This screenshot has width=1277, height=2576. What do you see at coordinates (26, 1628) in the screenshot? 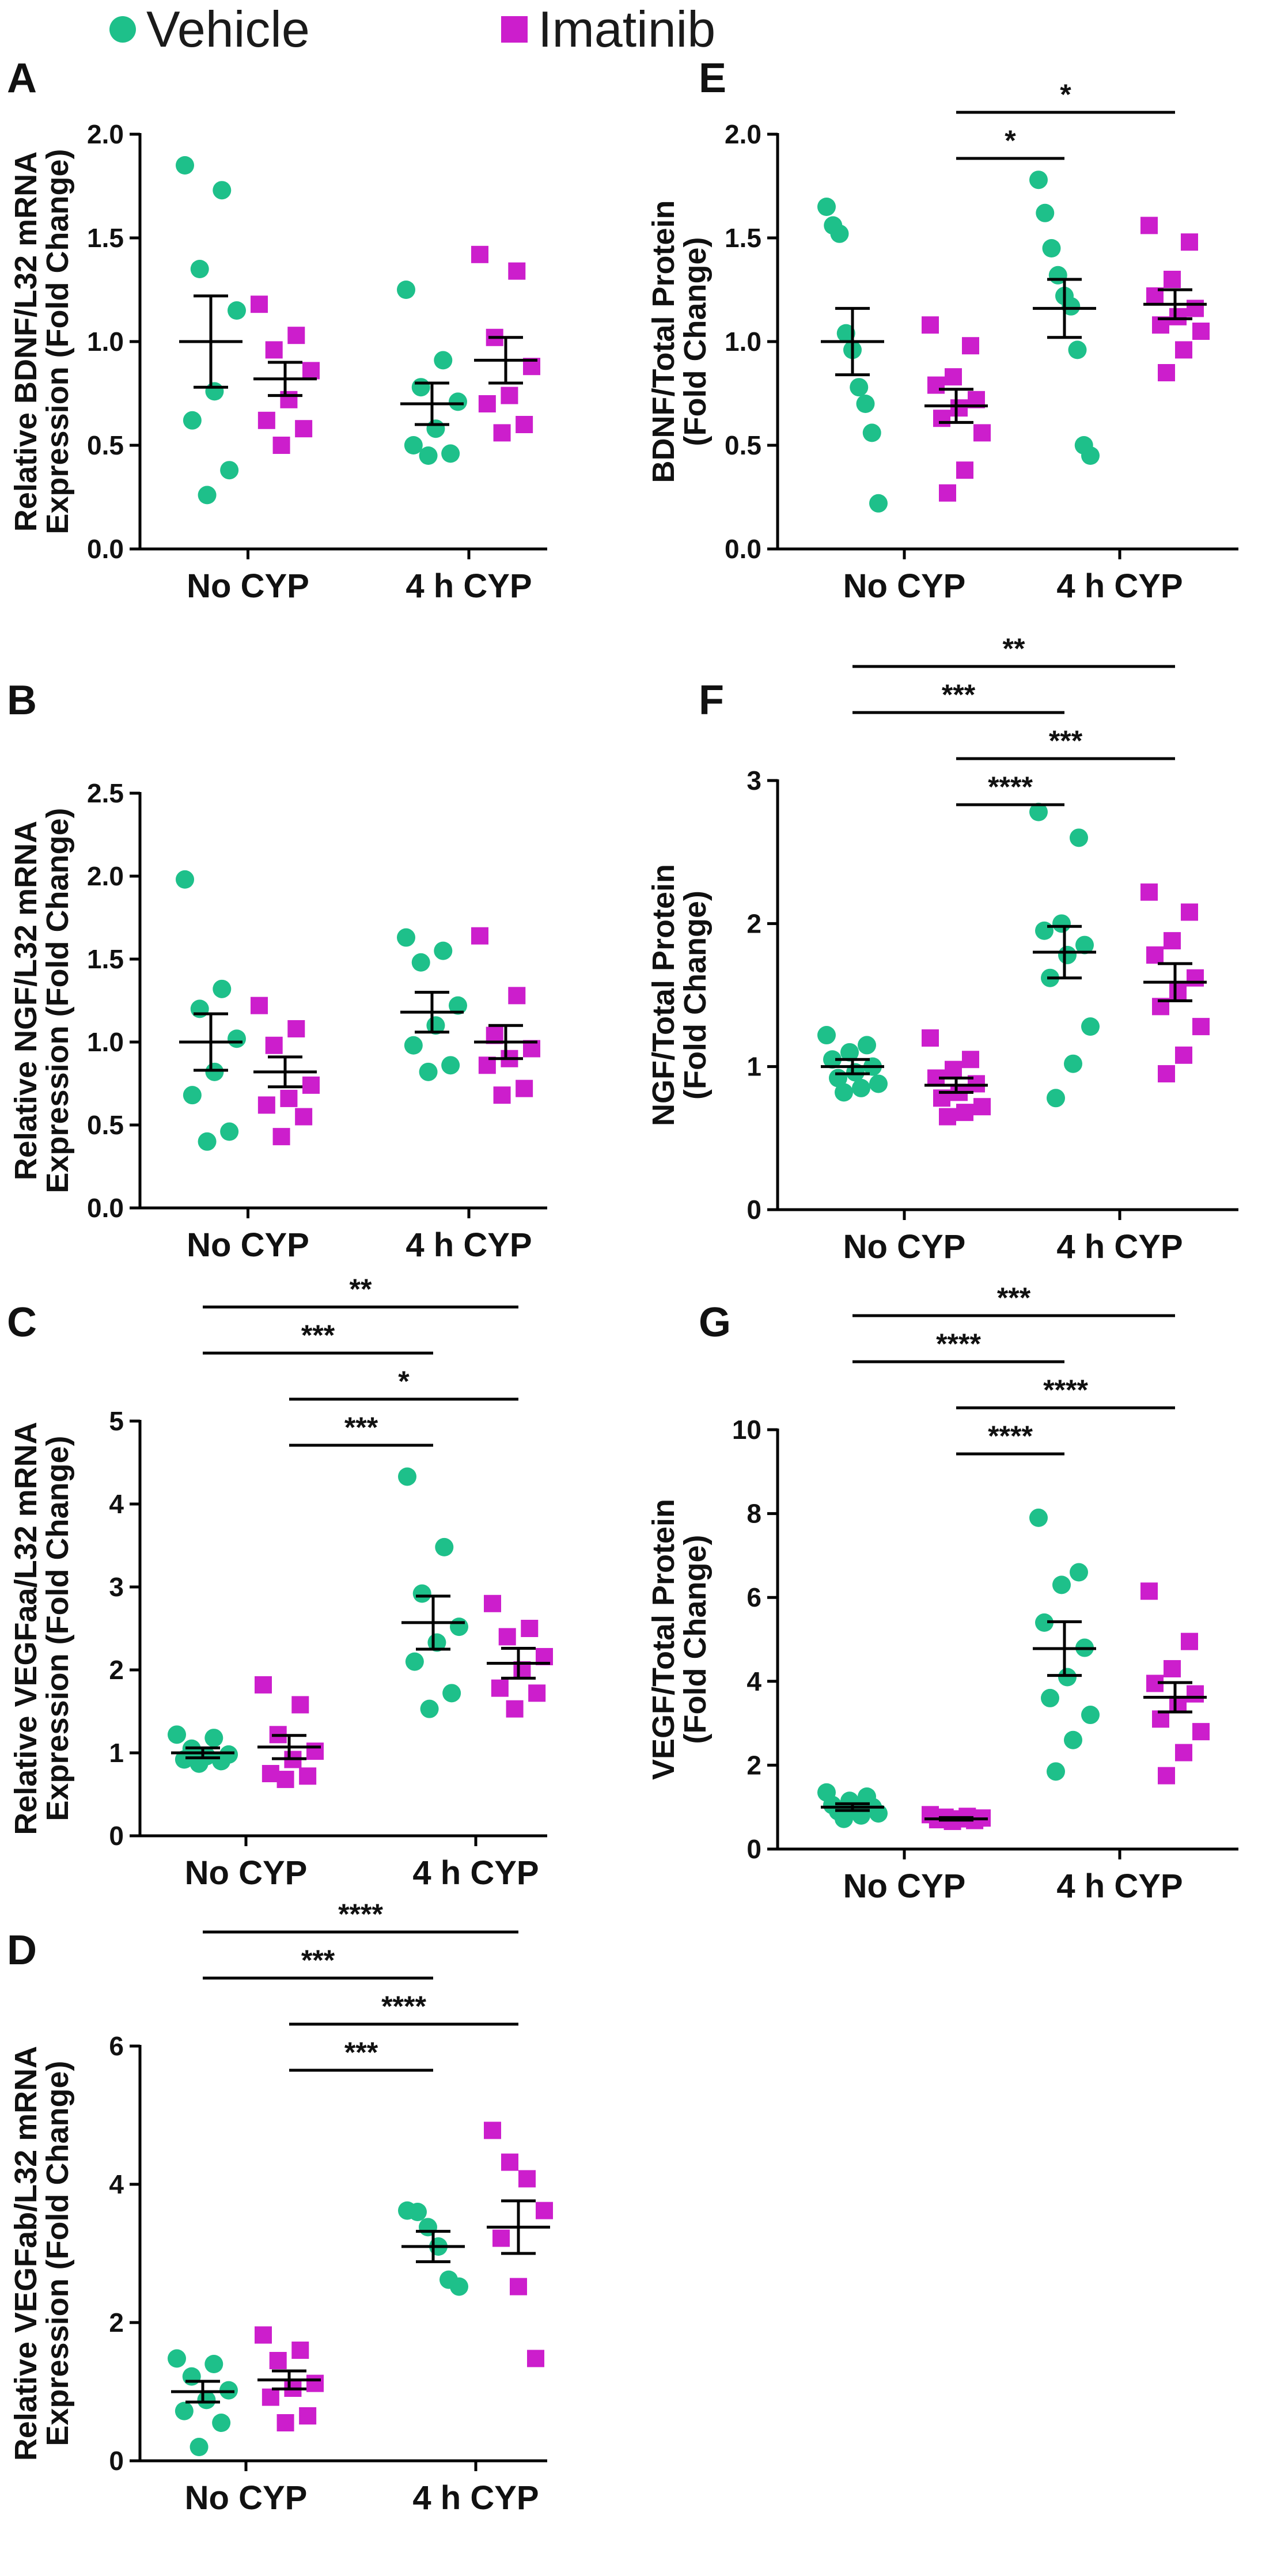
I see `y-axis-label: Relative VEGFaa/L32 mRNA` at bounding box center [26, 1628].